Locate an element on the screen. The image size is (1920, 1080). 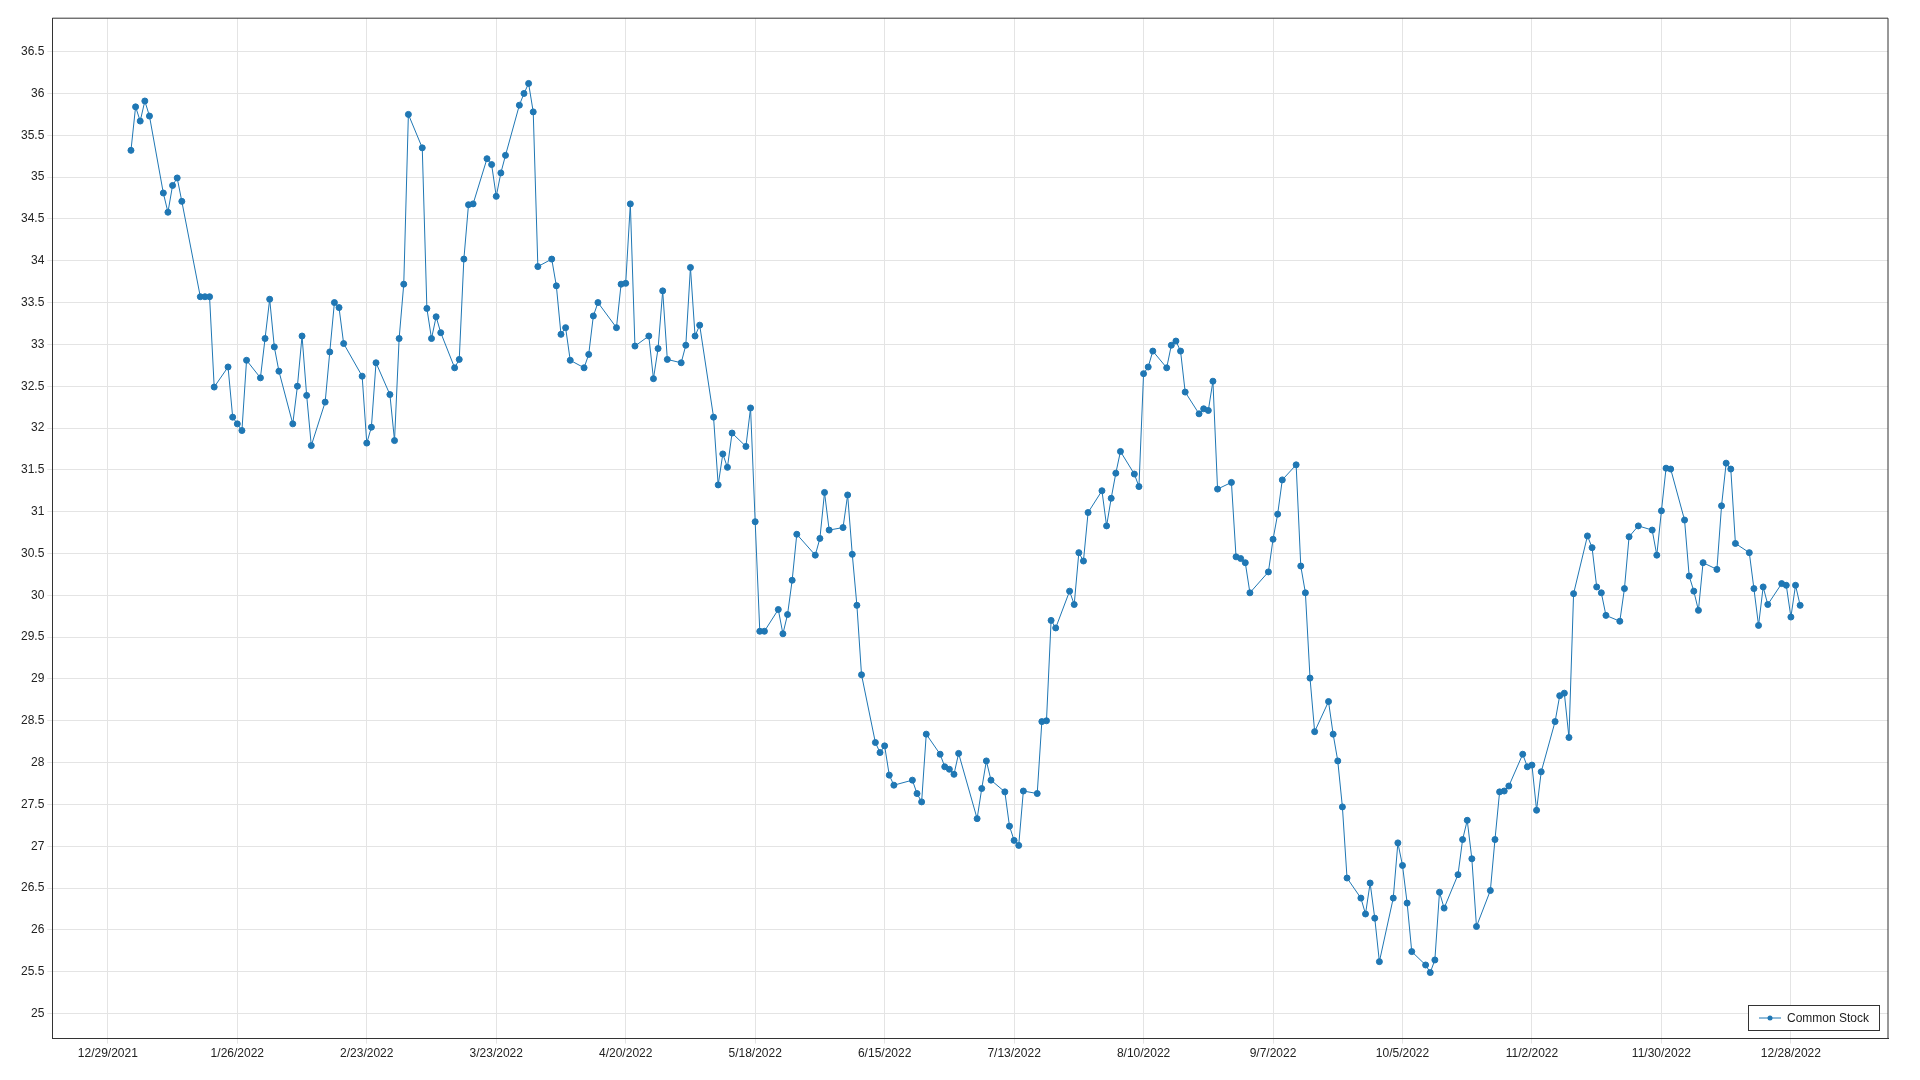
y-tick-label: 35 is located at coordinates (38, 176).